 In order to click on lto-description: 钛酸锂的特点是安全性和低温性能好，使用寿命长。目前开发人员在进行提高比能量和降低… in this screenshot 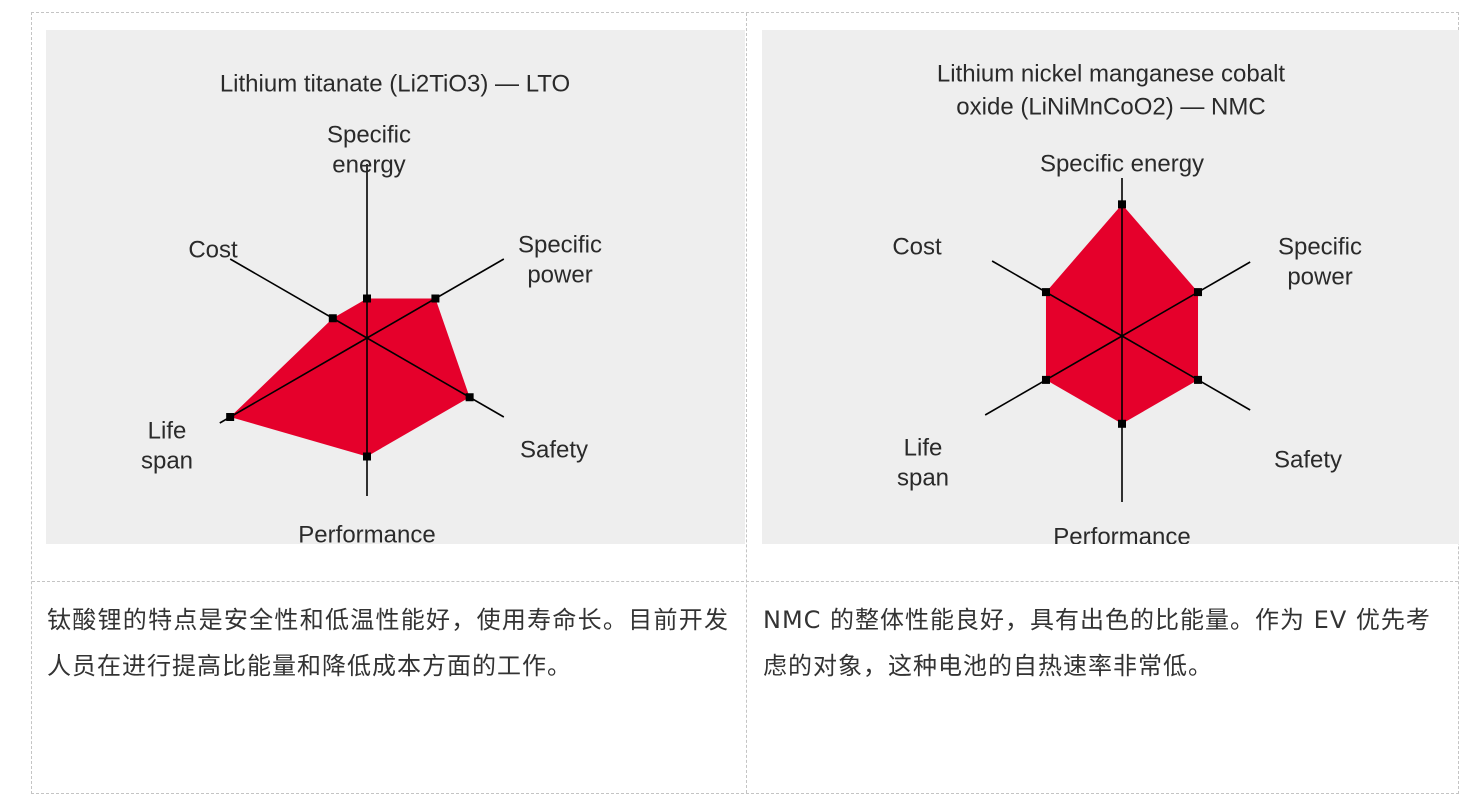, I will do `click(388, 643)`.